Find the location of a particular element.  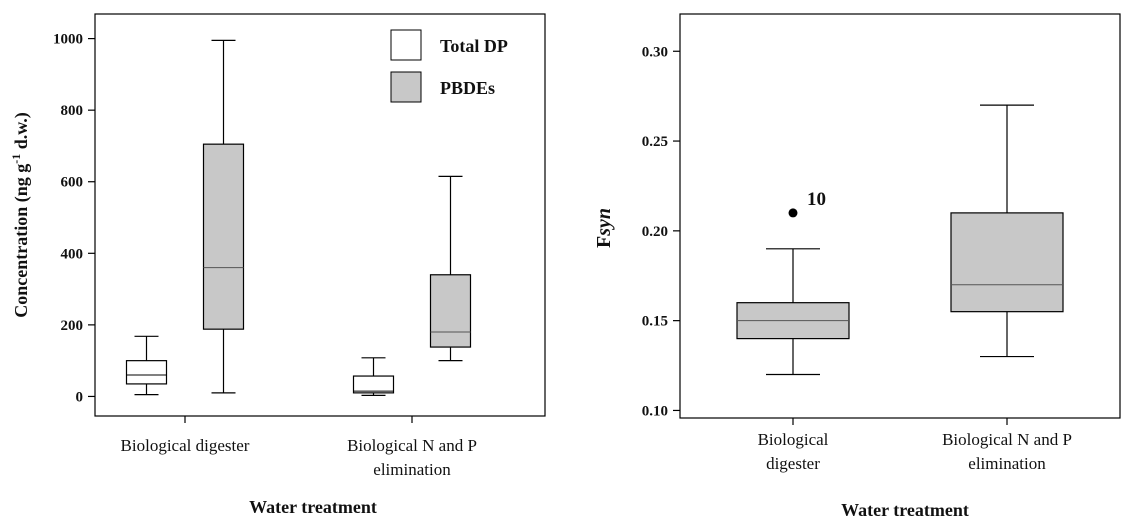

x-tick-label: Biological digester is located at coordinates (185, 445).